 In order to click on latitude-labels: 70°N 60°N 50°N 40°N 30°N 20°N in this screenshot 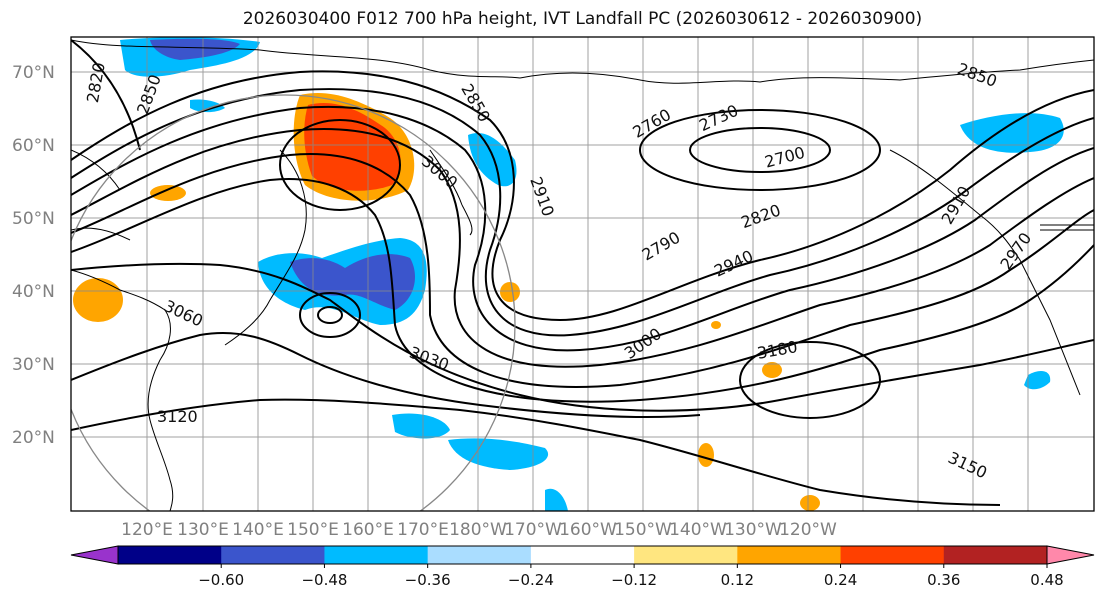, I will do `click(33, 255)`.